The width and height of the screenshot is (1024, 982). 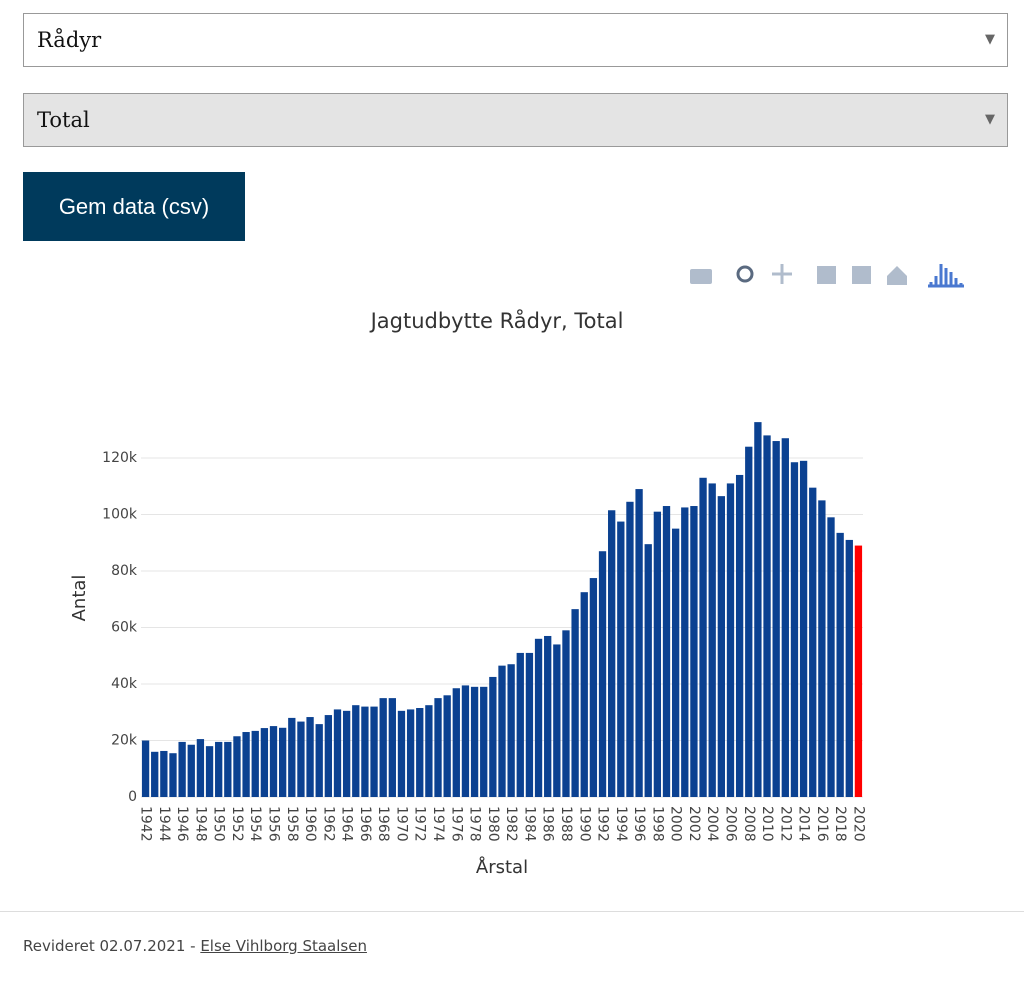 What do you see at coordinates (676, 824) in the screenshot?
I see `x-tick-label: 2000` at bounding box center [676, 824].